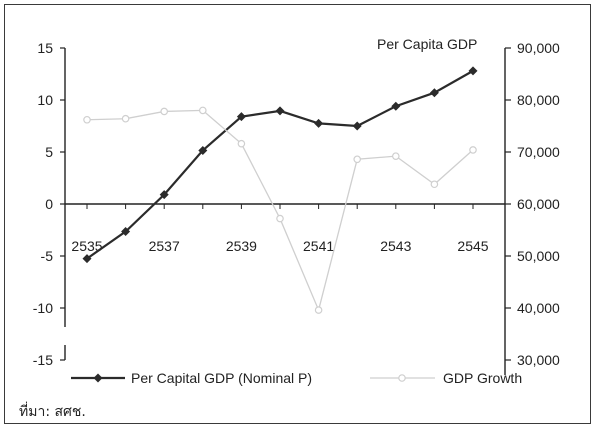 Image resolution: width=597 pixels, height=430 pixels. I want to click on source-note: ที่มา: สศช., so click(52, 412).